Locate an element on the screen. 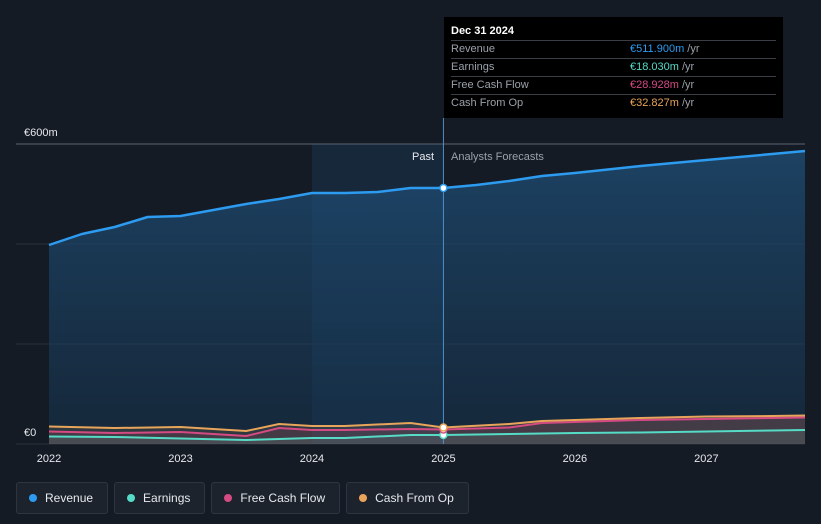 The height and width of the screenshot is (524, 821). tooltip-row: Cash From Op €32.827m /yr is located at coordinates (613, 103).